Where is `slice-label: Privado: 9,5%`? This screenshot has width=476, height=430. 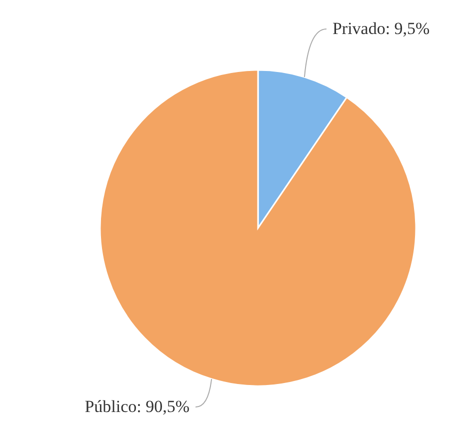 slice-label: Privado: 9,5% is located at coordinates (381, 28).